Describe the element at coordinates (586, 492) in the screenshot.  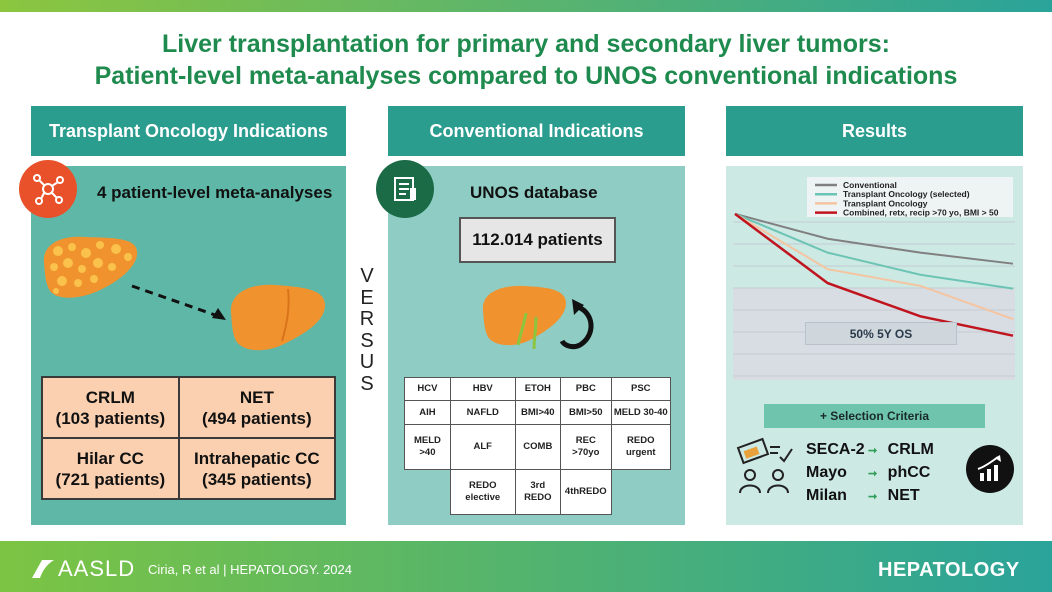
I see `grid-cell: 4thREDO` at that location.